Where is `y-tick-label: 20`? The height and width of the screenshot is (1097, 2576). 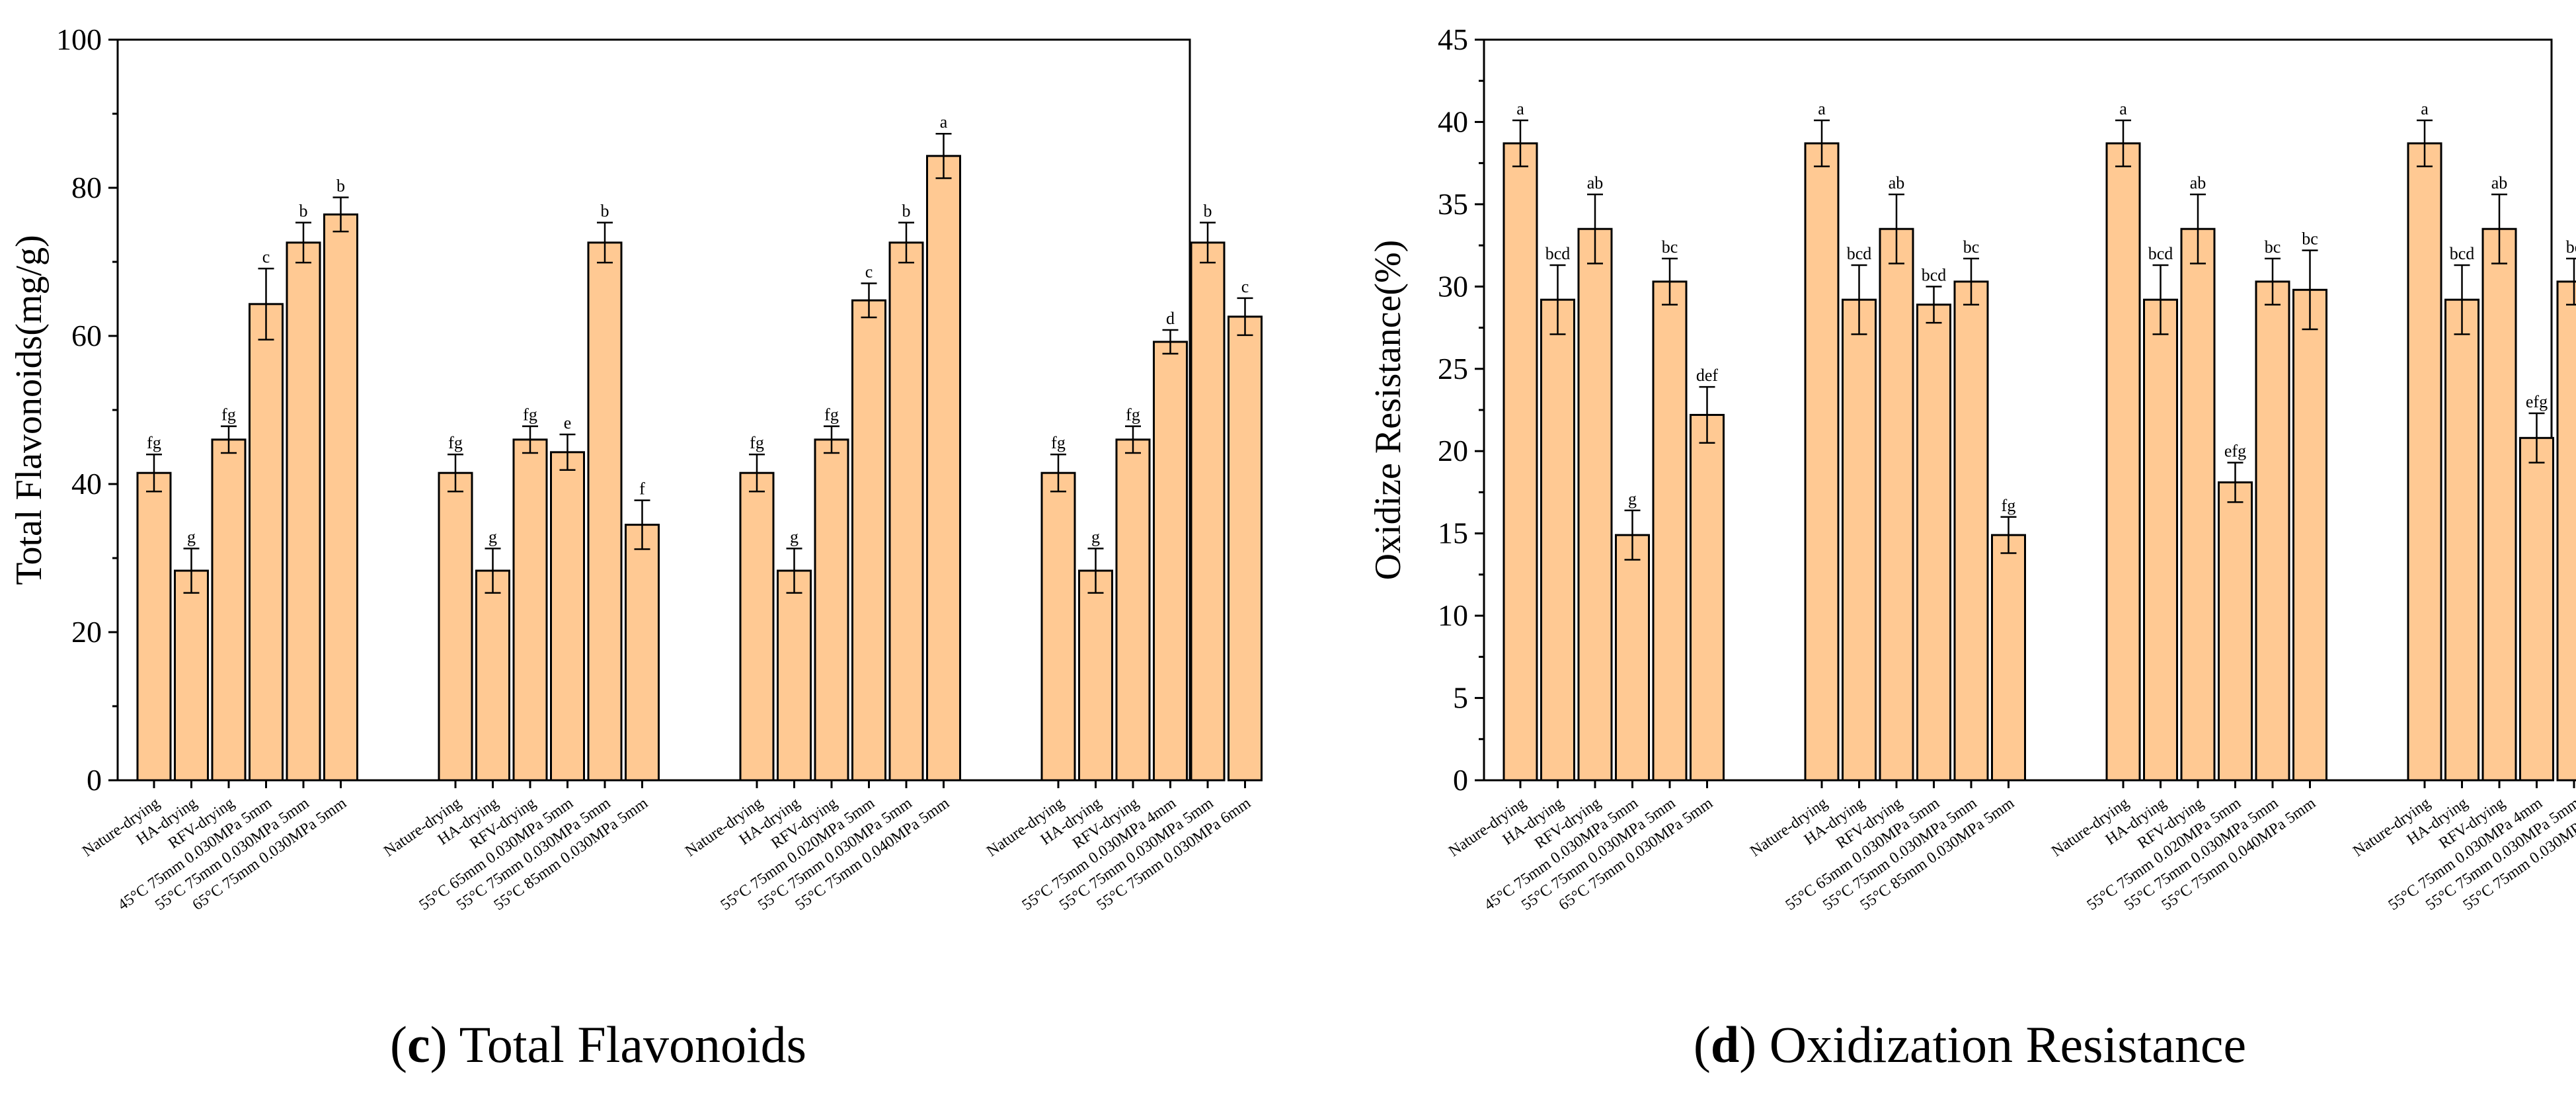
y-tick-label: 20 is located at coordinates (86, 632).